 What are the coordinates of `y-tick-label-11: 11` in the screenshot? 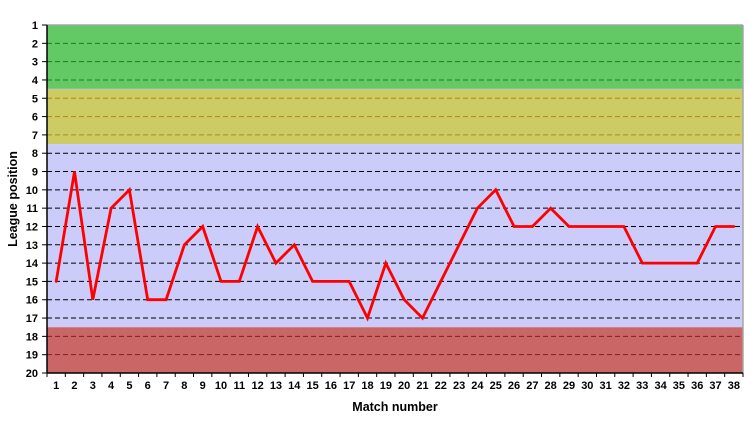 It's located at (32, 209).